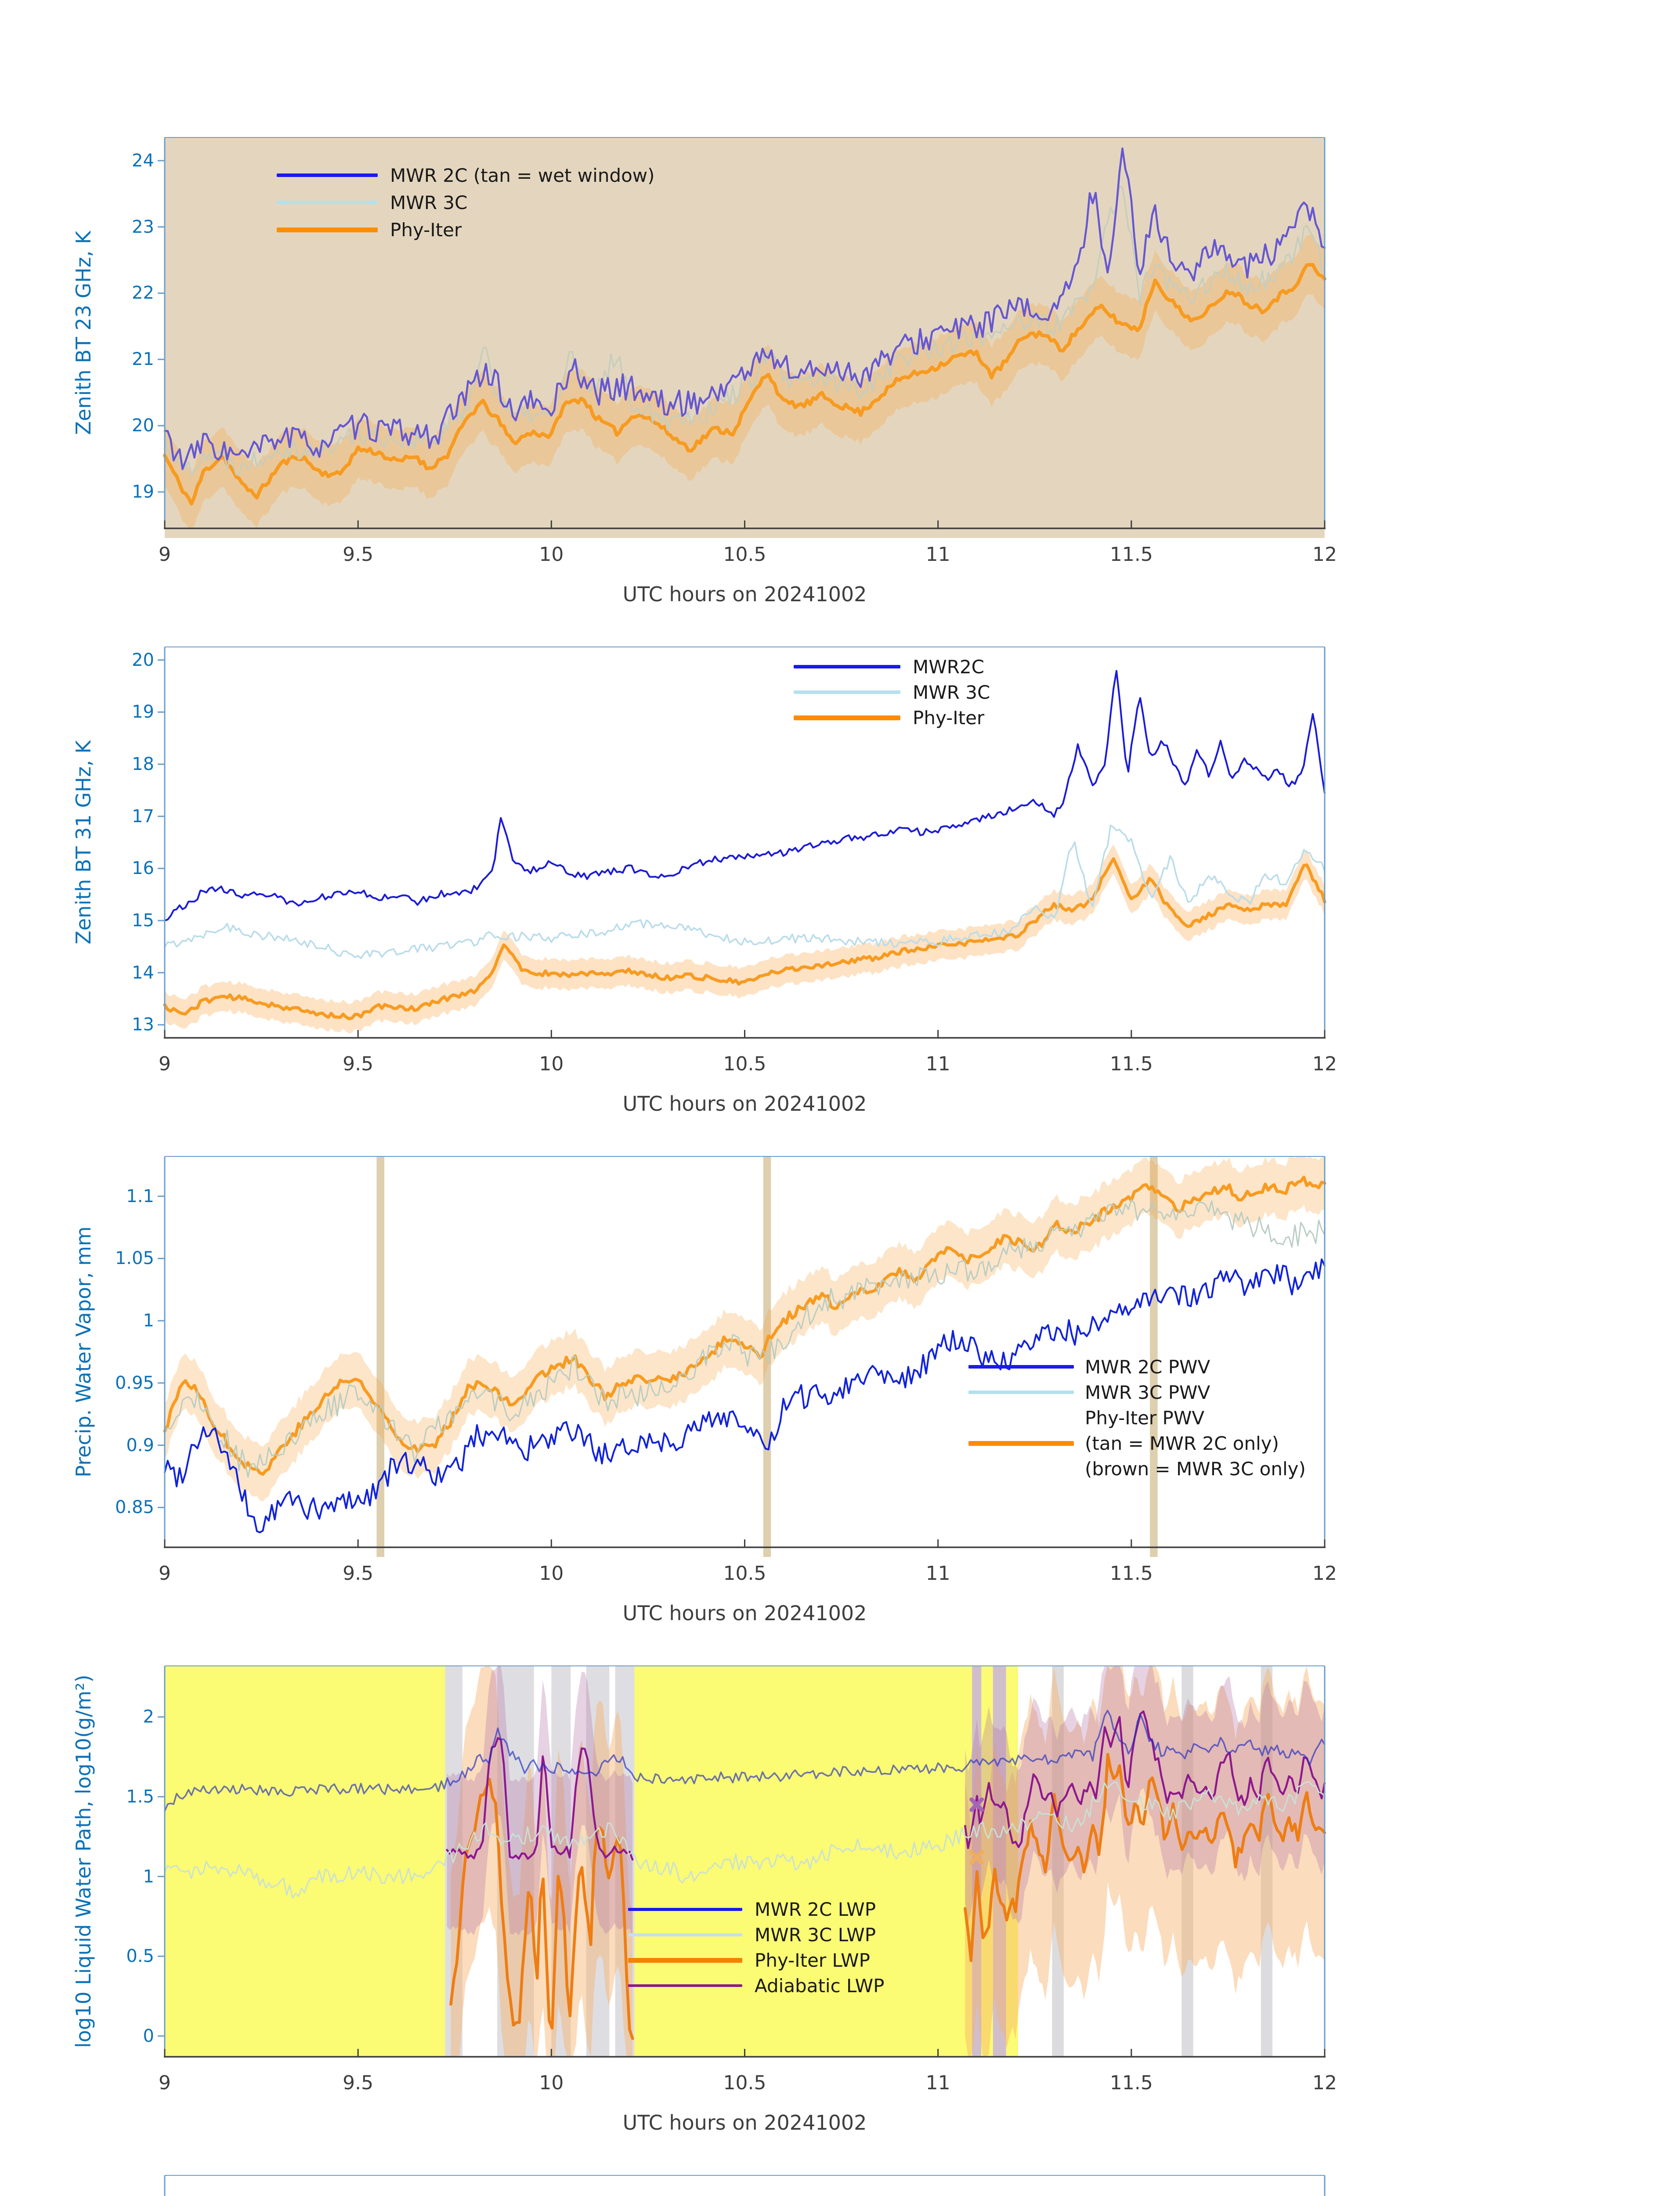  Describe the element at coordinates (522, 175) in the screenshot. I see `legend-label: MWR 2C (tan = wet window)` at that location.